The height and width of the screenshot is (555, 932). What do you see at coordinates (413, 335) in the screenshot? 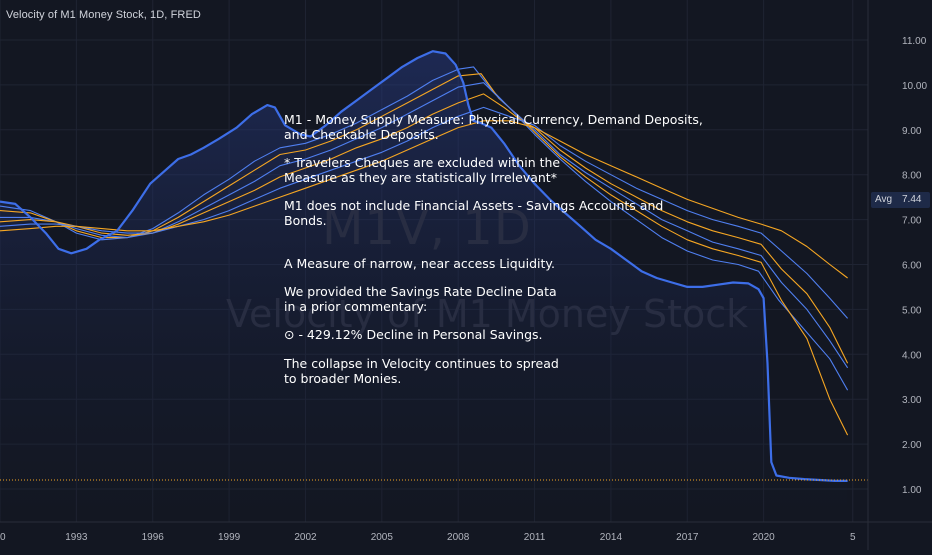
I see `annotation-line: ⊙ - 429.12% Decline in Personal Savings.` at bounding box center [413, 335].